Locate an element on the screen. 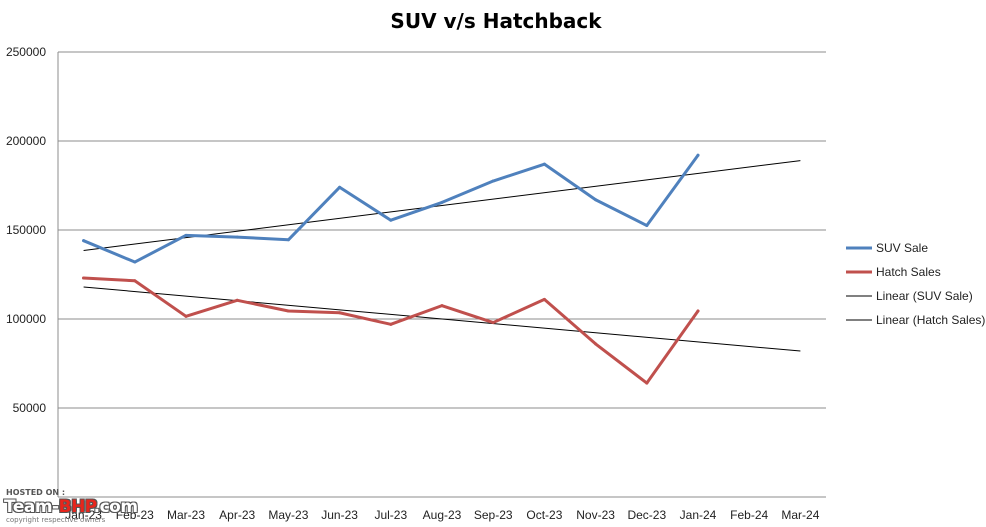 The image size is (986, 527). x-tick-label: Dec-23 is located at coordinates (646, 515).